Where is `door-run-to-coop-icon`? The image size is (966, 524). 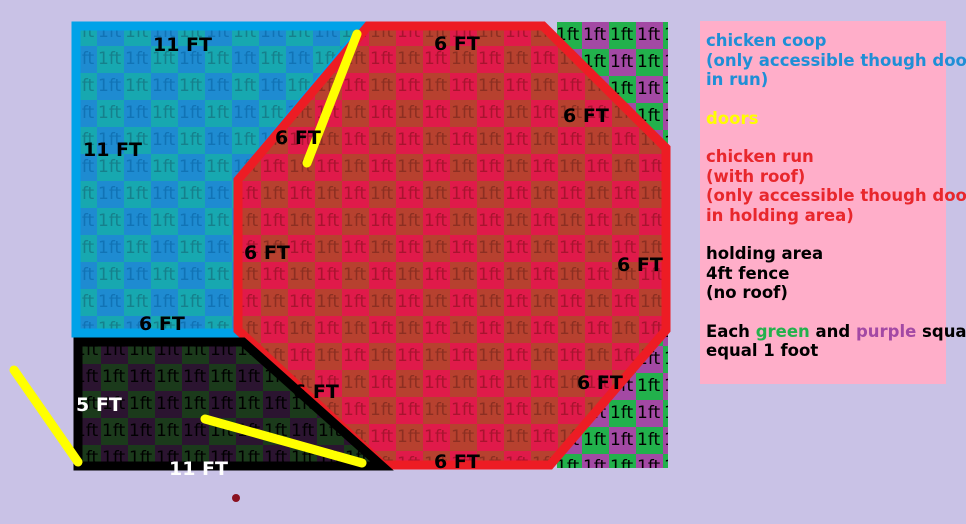 door-run-to-coop-icon is located at coordinates (332, 98).